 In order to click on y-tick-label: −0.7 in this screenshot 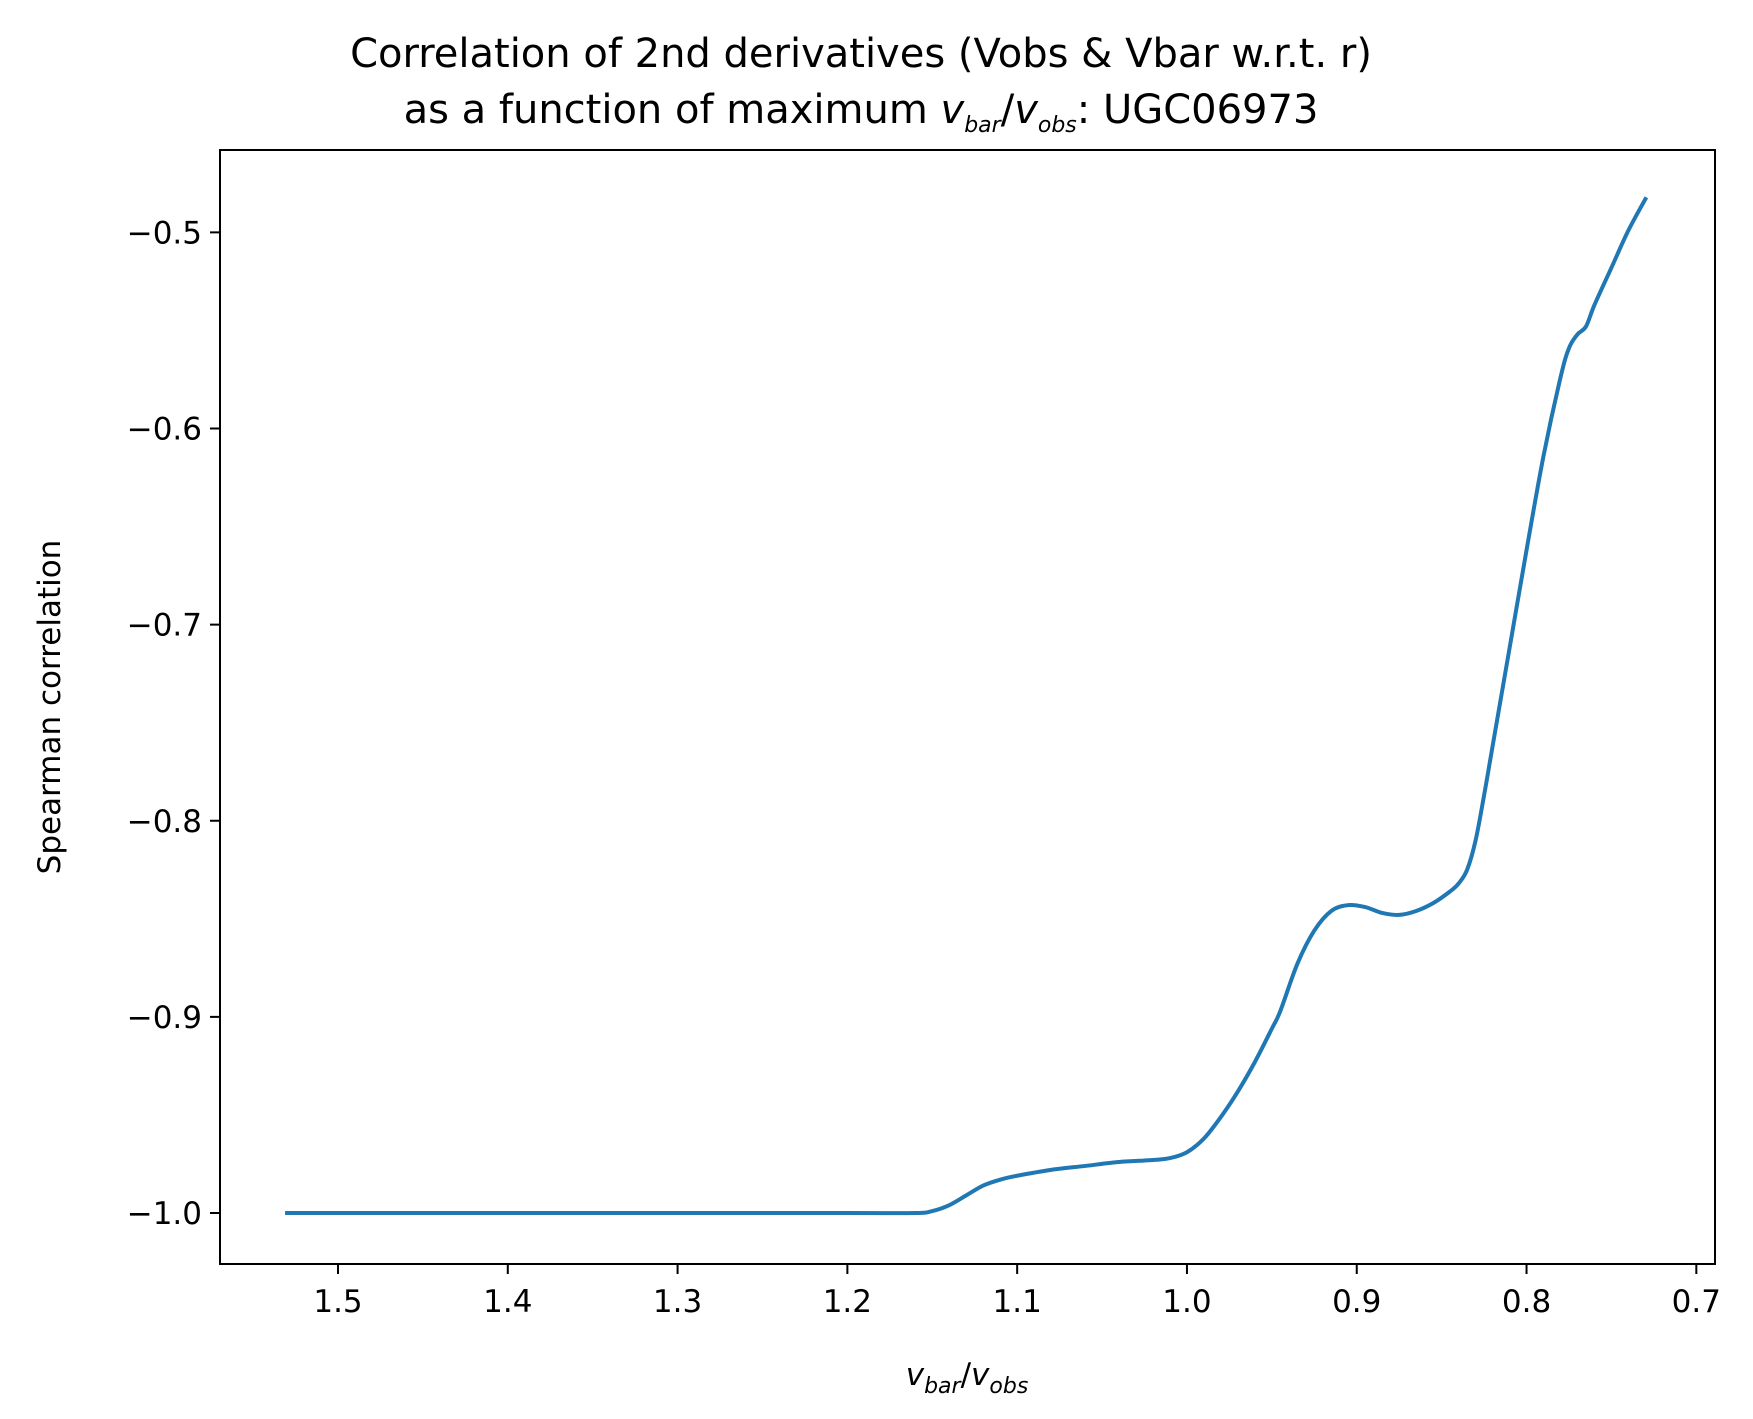, I will do `click(164, 626)`.